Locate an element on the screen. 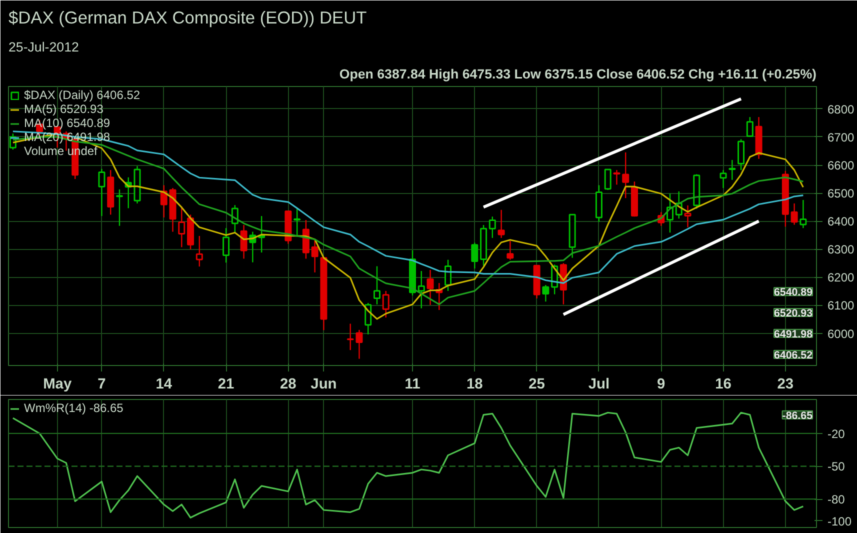 The width and height of the screenshot is (857, 533). x-tick-label: May is located at coordinates (57, 384).